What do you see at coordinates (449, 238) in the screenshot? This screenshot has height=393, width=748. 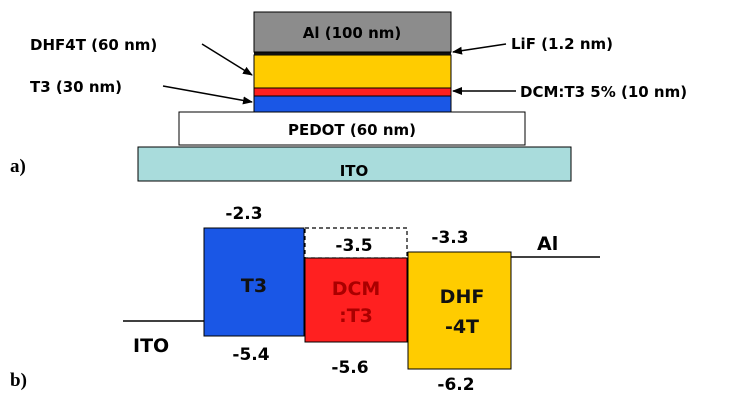 I see `dhf4t-lumo-value: -3.3` at bounding box center [449, 238].